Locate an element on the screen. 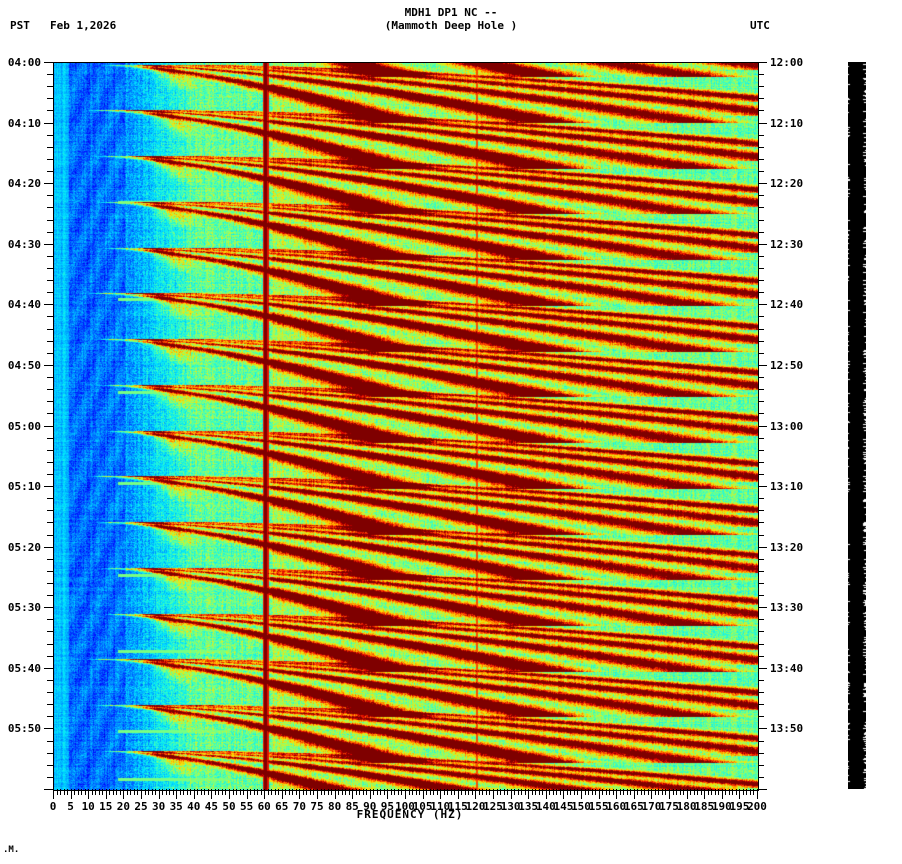  freq-tick-label: 30 is located at coordinates (158, 806).